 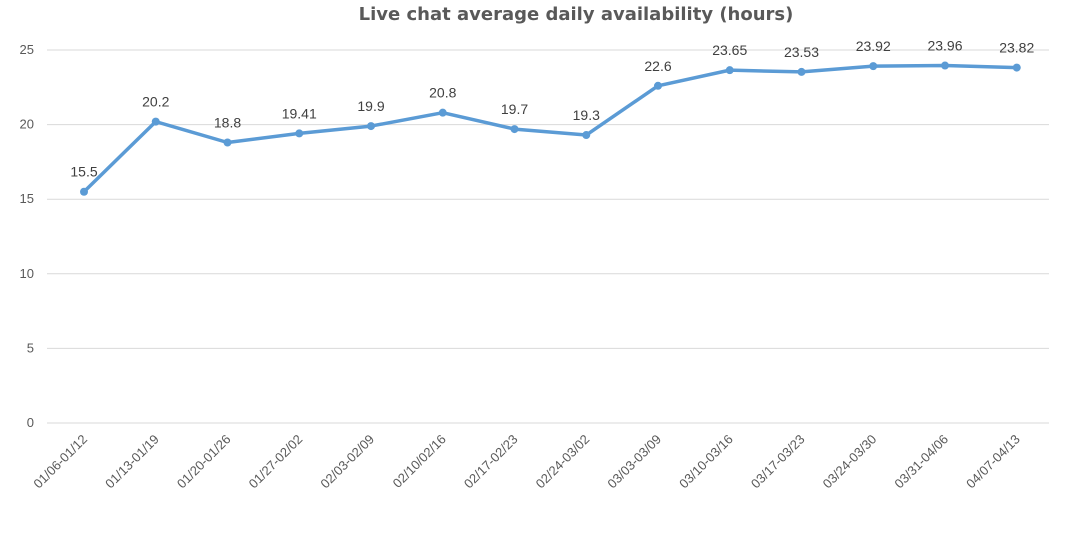 What do you see at coordinates (1016, 48) in the screenshot?
I see `data-label: 23.82` at bounding box center [1016, 48].